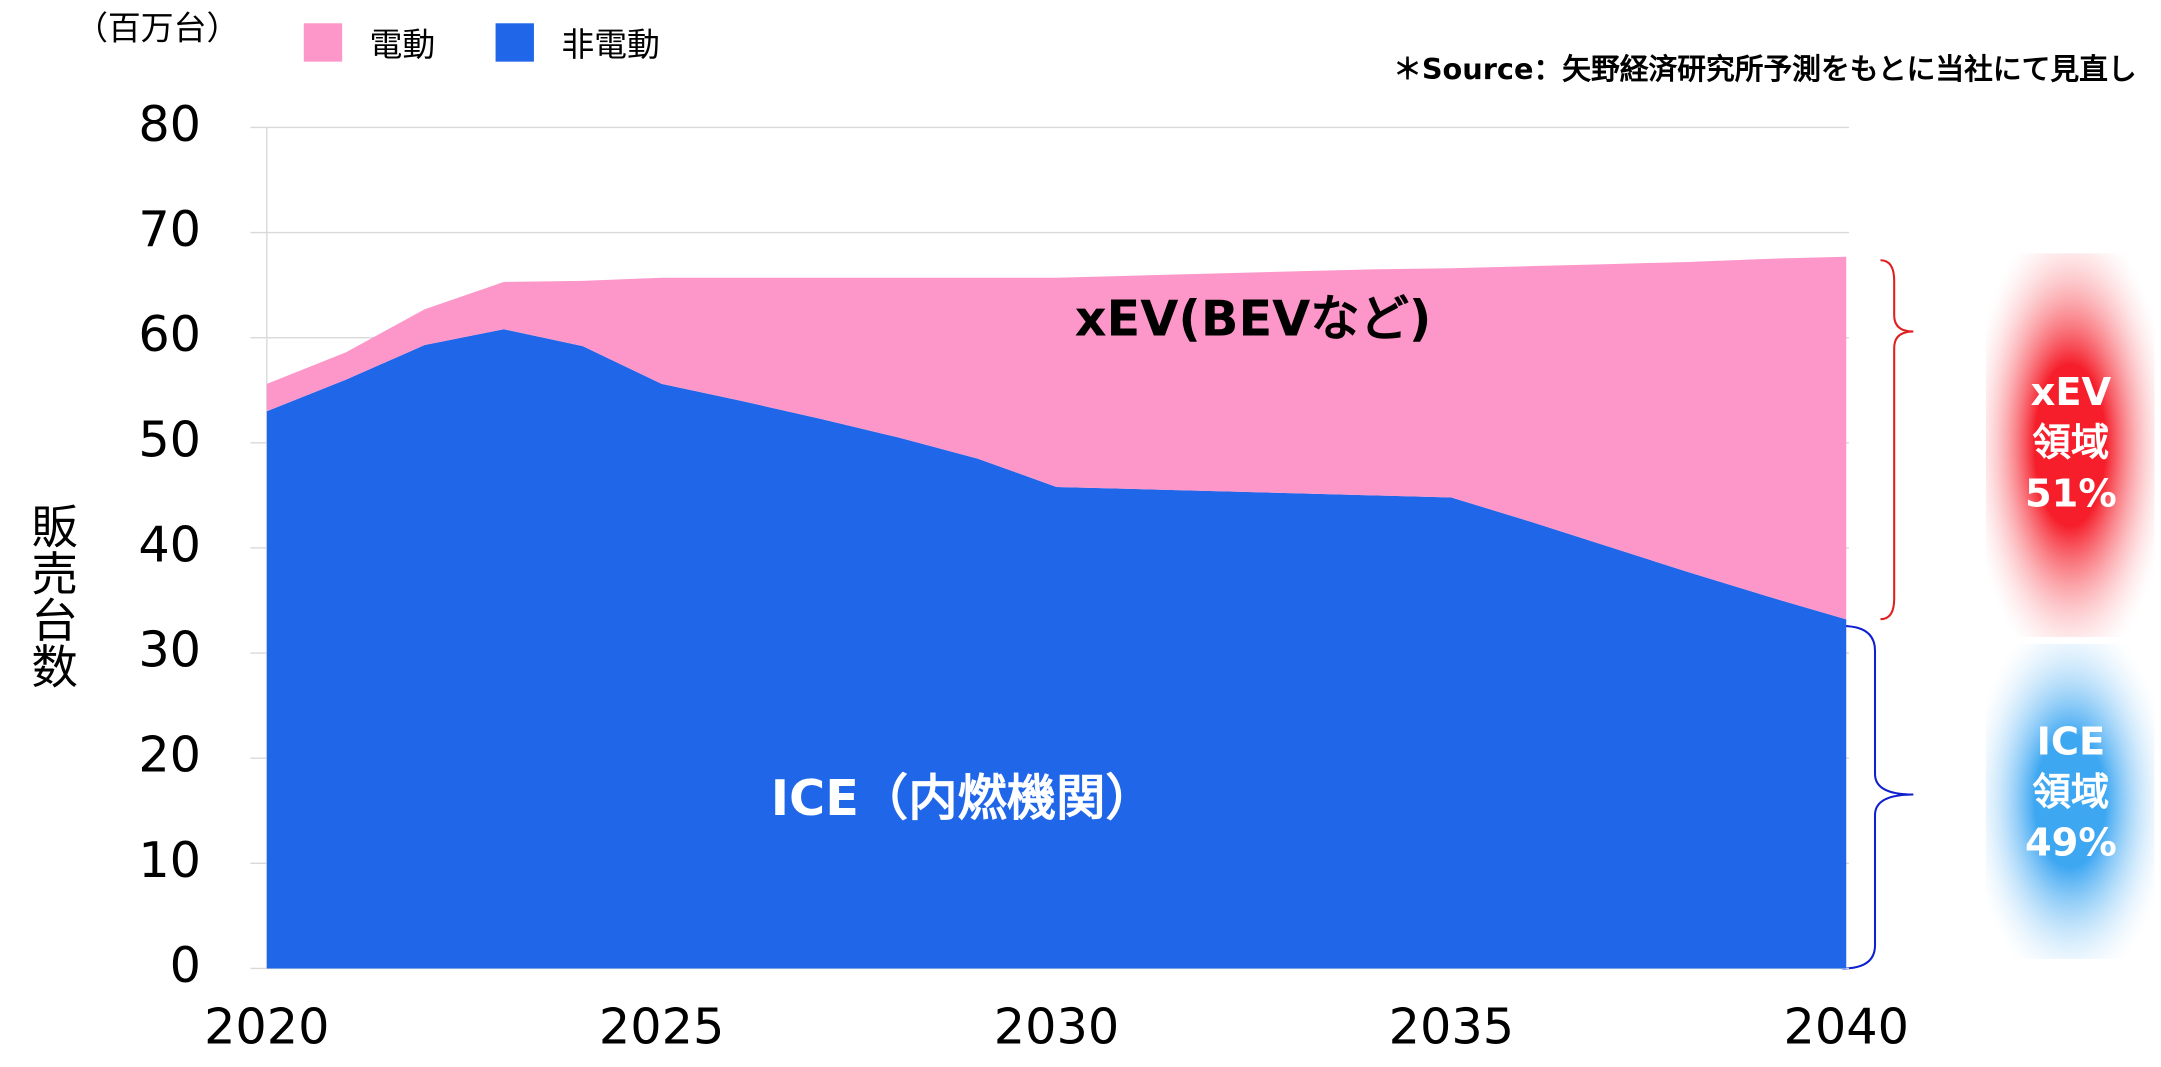 The width and height of the screenshot is (2161, 1067). I want to click on source: ＊Source：矢野経済研究所予測をもとに当社にて見直し, so click(1765, 69).